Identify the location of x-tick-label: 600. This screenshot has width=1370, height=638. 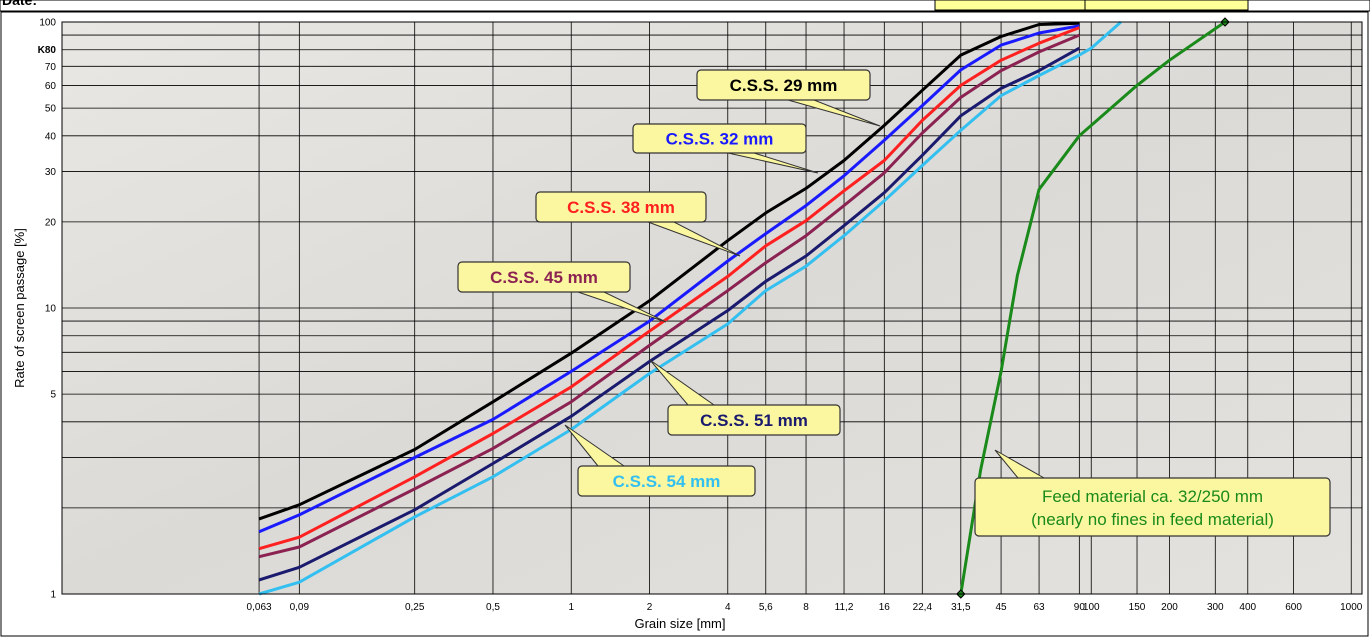
(1293, 607).